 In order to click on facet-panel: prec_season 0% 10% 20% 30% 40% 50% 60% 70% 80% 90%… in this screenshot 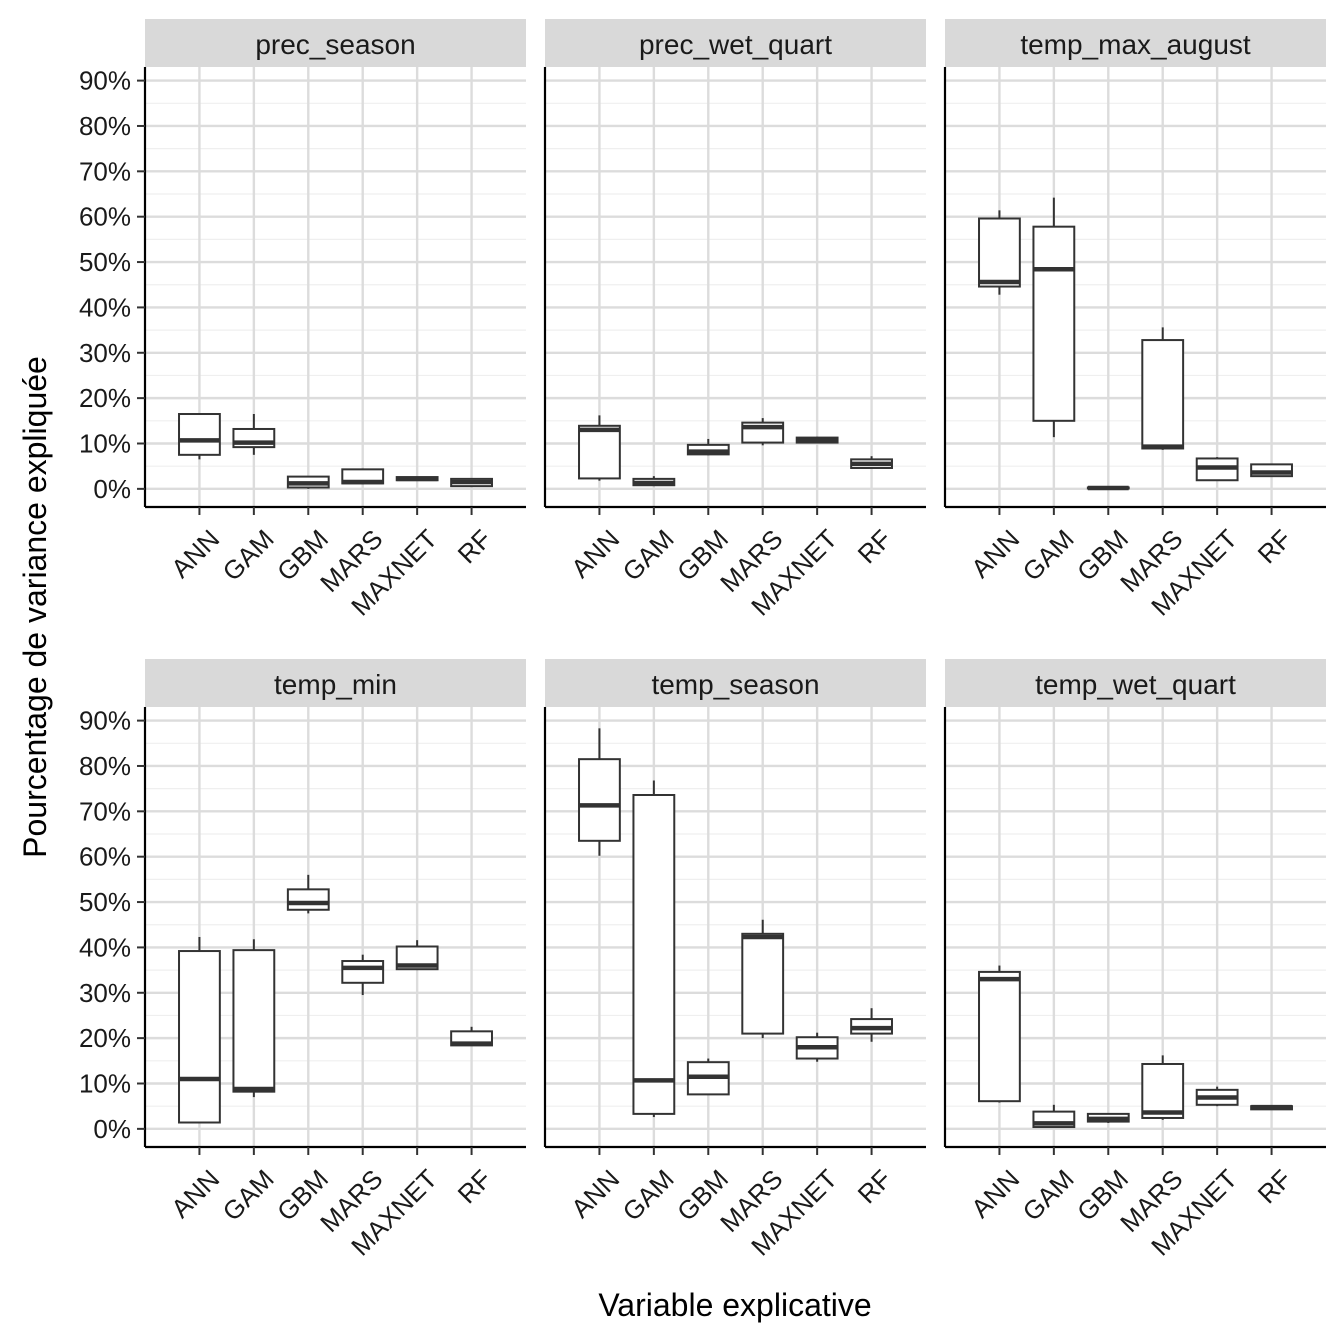, I will do `click(302, 320)`.